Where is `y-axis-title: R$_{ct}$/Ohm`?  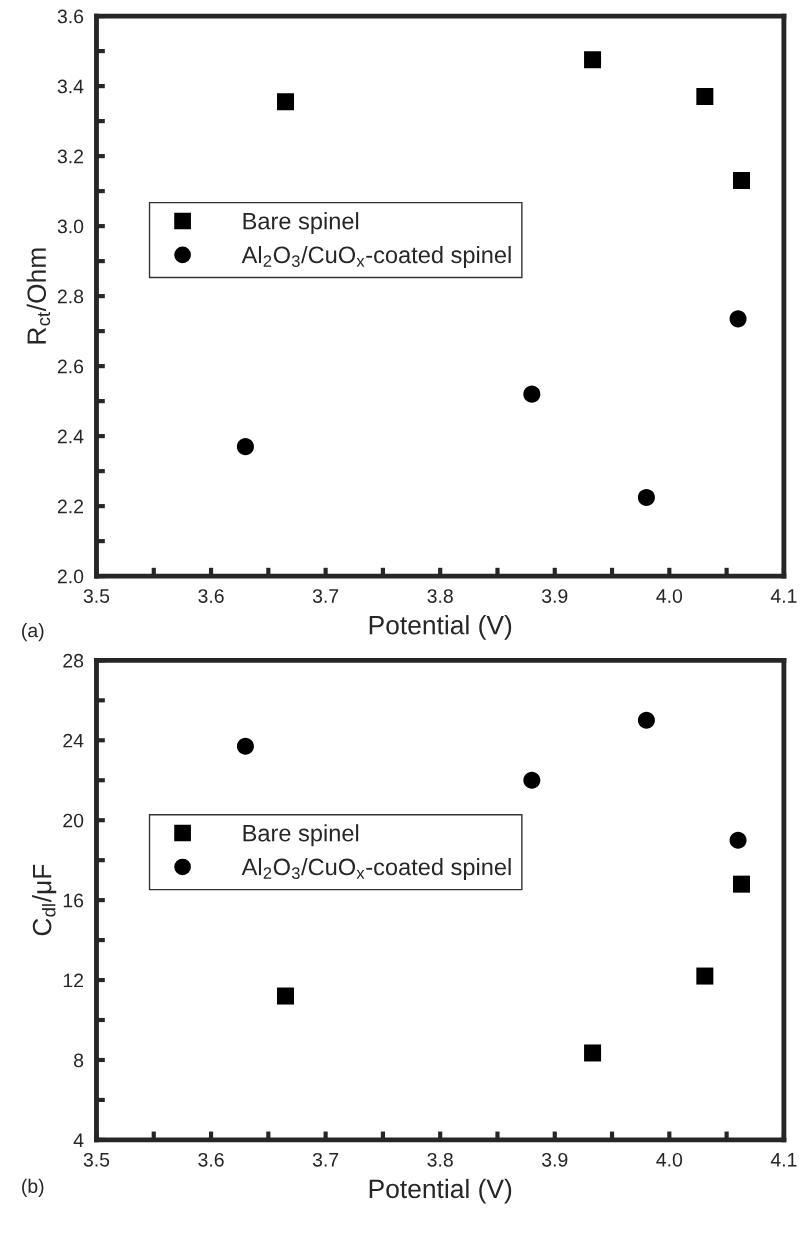 y-axis-title: R$_{ct}$/Ohm is located at coordinates (38, 296).